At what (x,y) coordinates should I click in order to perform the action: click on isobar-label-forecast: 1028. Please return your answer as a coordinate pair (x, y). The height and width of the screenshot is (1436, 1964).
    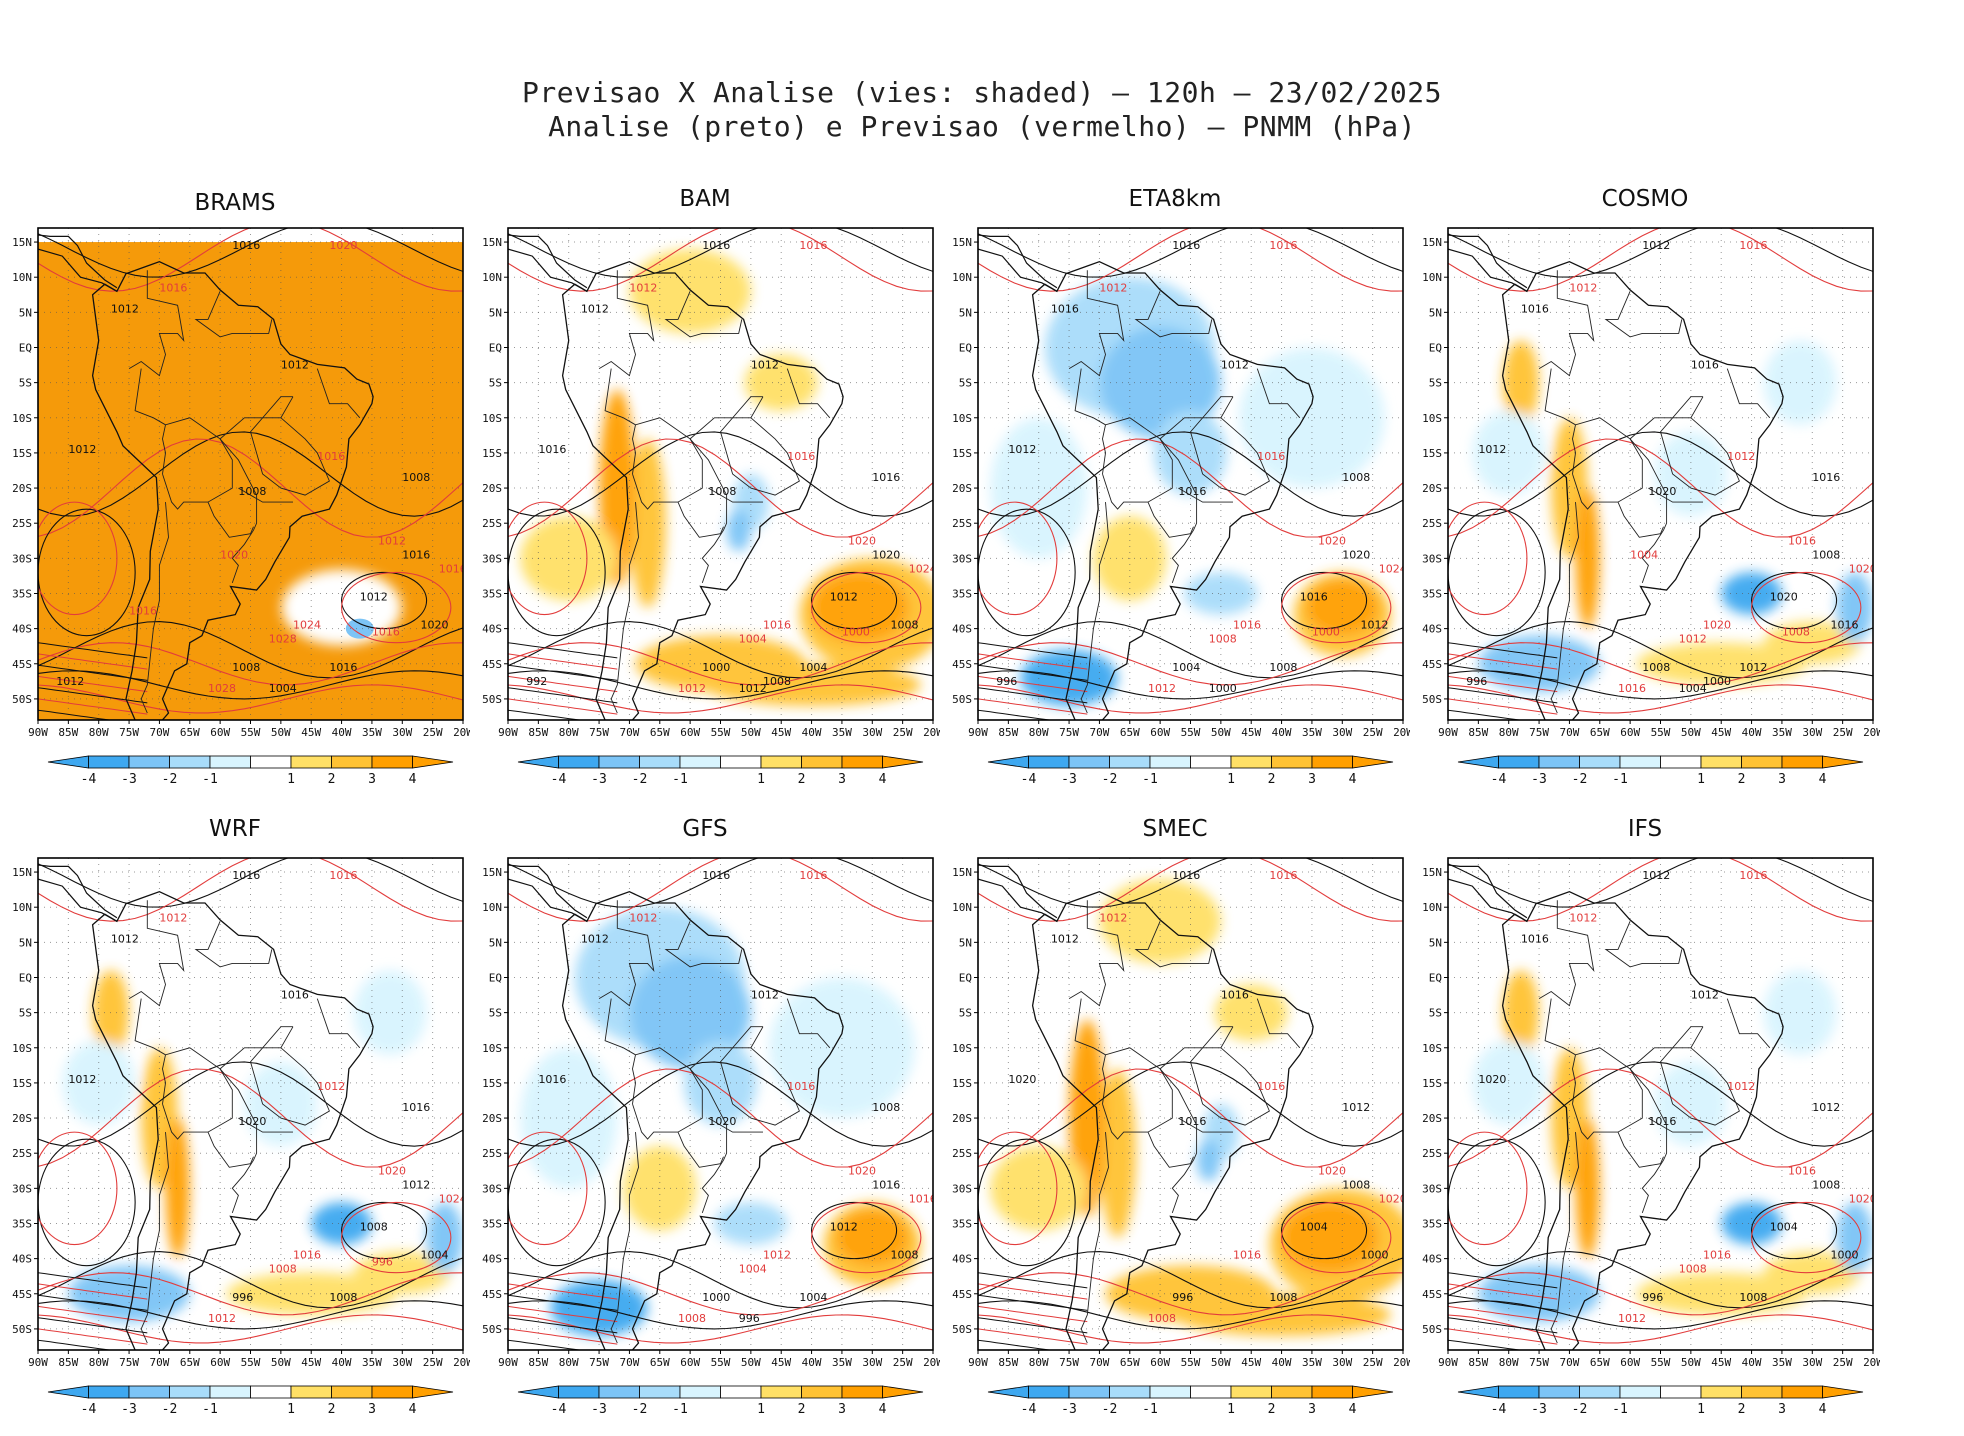
    Looking at the image, I should click on (222, 688).